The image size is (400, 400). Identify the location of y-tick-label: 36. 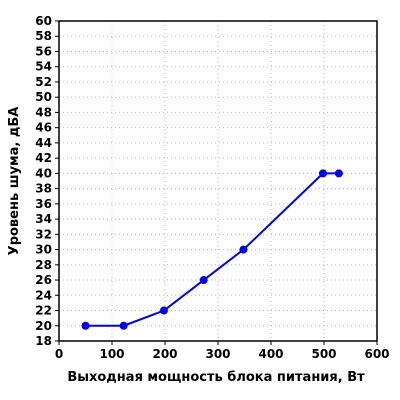
(43, 204).